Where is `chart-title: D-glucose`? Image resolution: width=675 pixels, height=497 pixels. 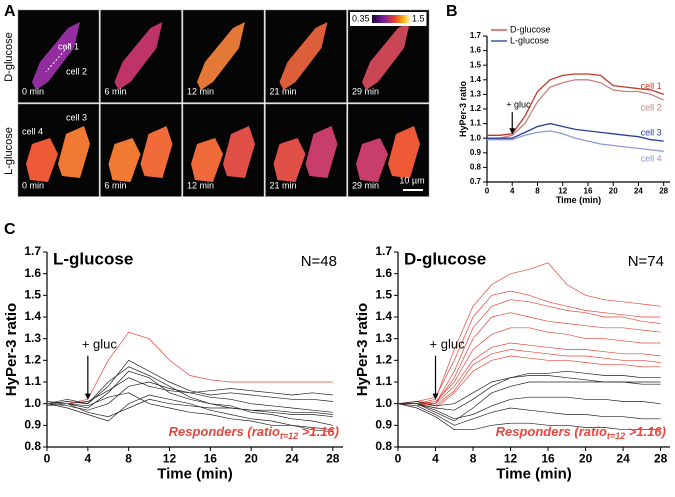
chart-title: D-glucose is located at coordinates (445, 258).